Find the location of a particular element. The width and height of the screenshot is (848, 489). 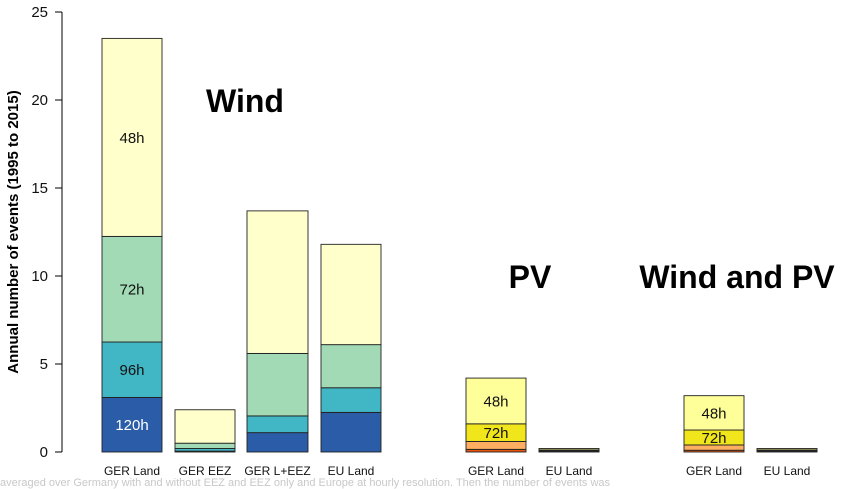

category-label: GER EEZ is located at coordinates (205, 471).